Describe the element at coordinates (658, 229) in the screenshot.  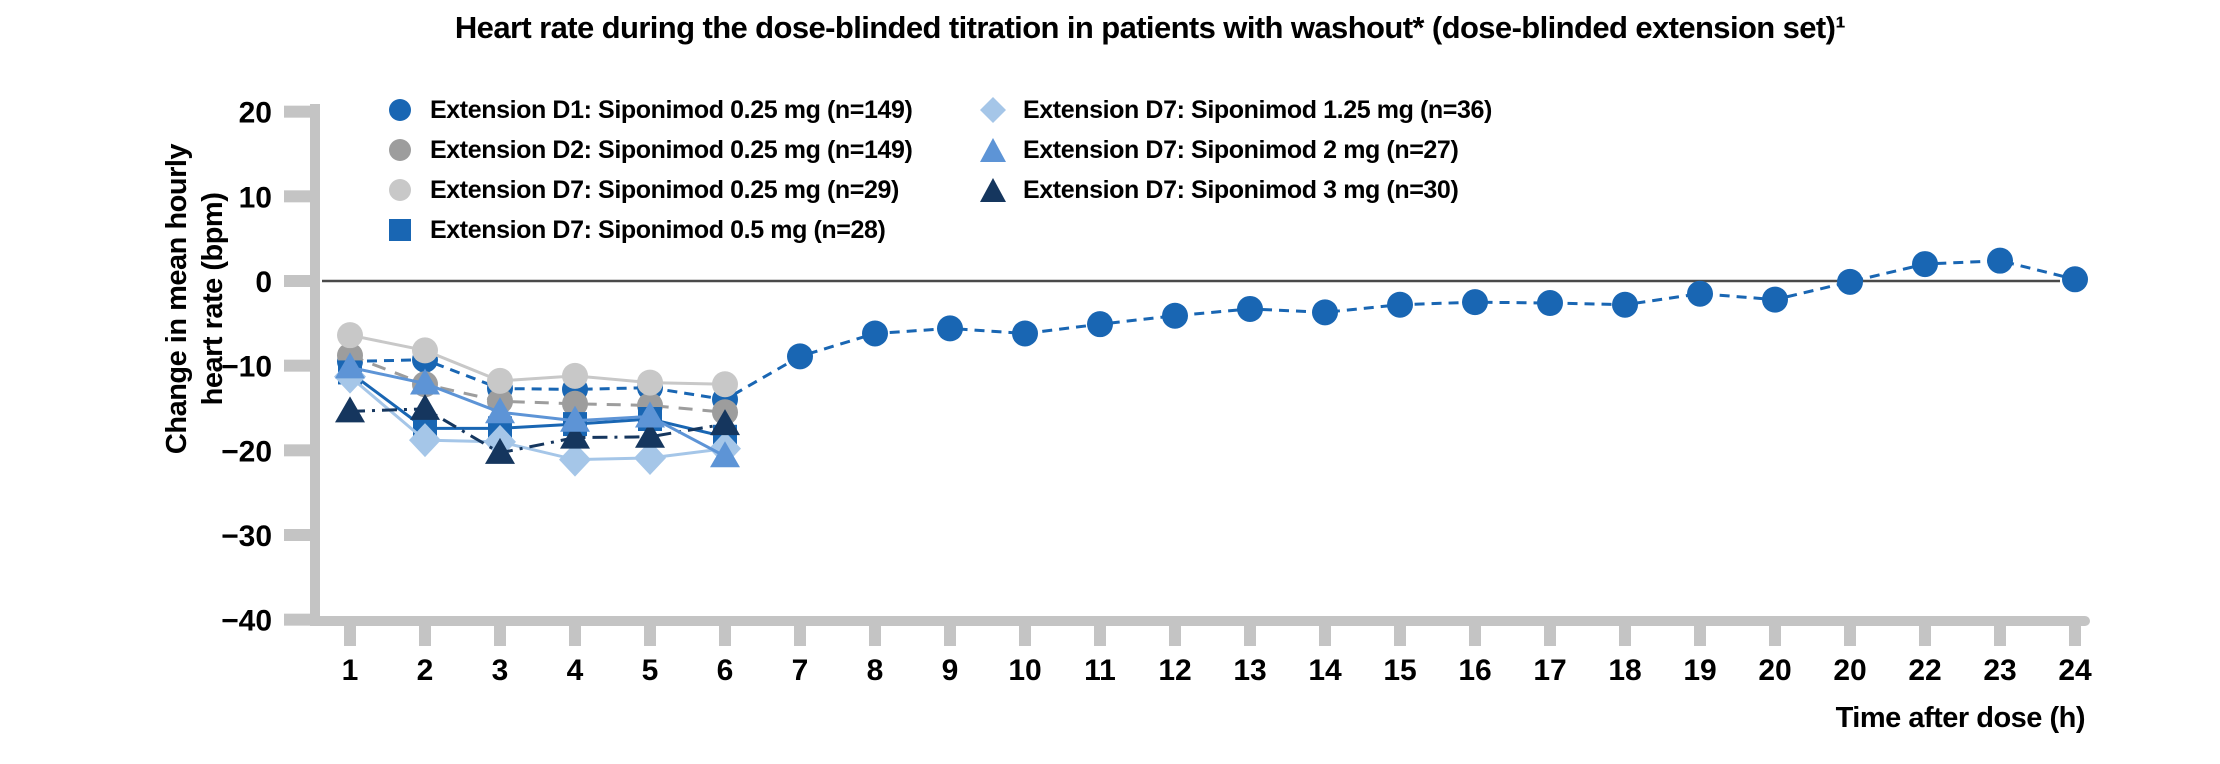
I see `legend-item-label: Extension D7: Siponimod 0.5 mg (n=28)` at that location.